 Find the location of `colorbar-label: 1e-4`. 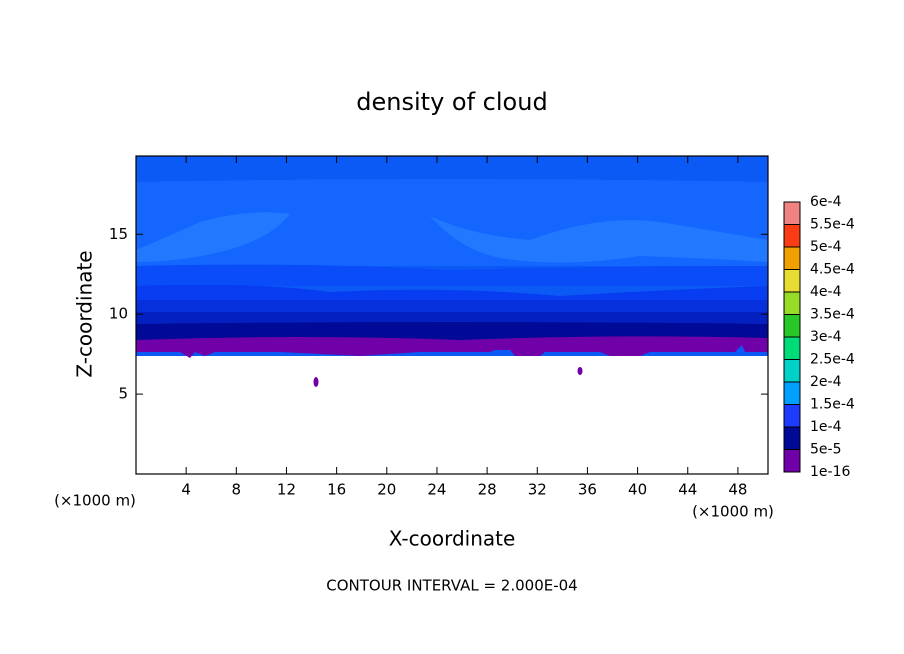

colorbar-label: 1e-4 is located at coordinates (826, 427).